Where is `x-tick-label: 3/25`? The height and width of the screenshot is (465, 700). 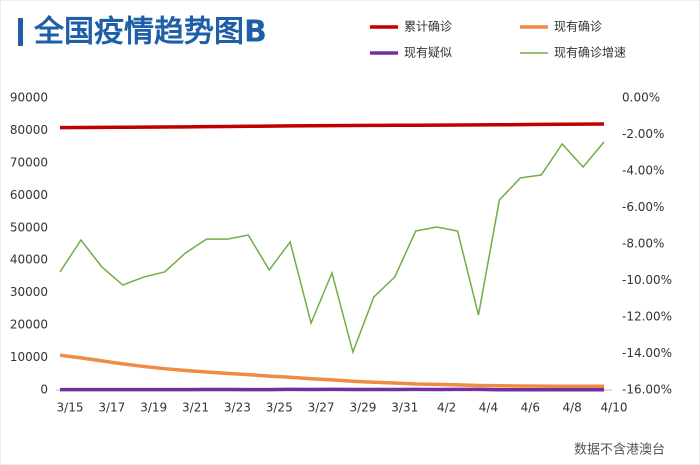
x-tick-label: 3/25 is located at coordinates (279, 408).